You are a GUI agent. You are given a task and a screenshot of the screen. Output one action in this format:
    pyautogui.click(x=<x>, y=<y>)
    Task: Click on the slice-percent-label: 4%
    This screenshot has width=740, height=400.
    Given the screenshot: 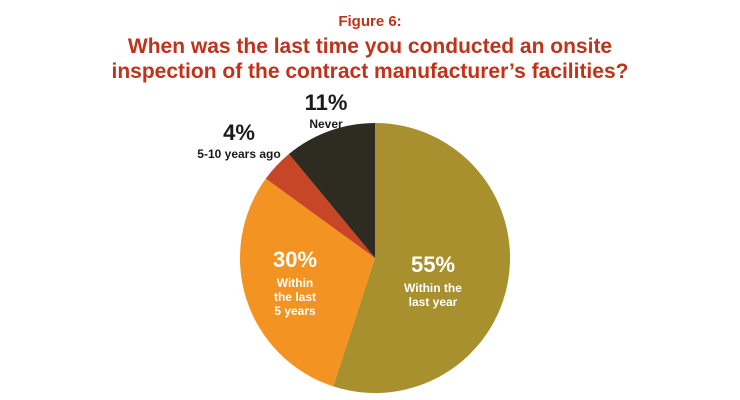 What is the action you would take?
    pyautogui.click(x=239, y=132)
    